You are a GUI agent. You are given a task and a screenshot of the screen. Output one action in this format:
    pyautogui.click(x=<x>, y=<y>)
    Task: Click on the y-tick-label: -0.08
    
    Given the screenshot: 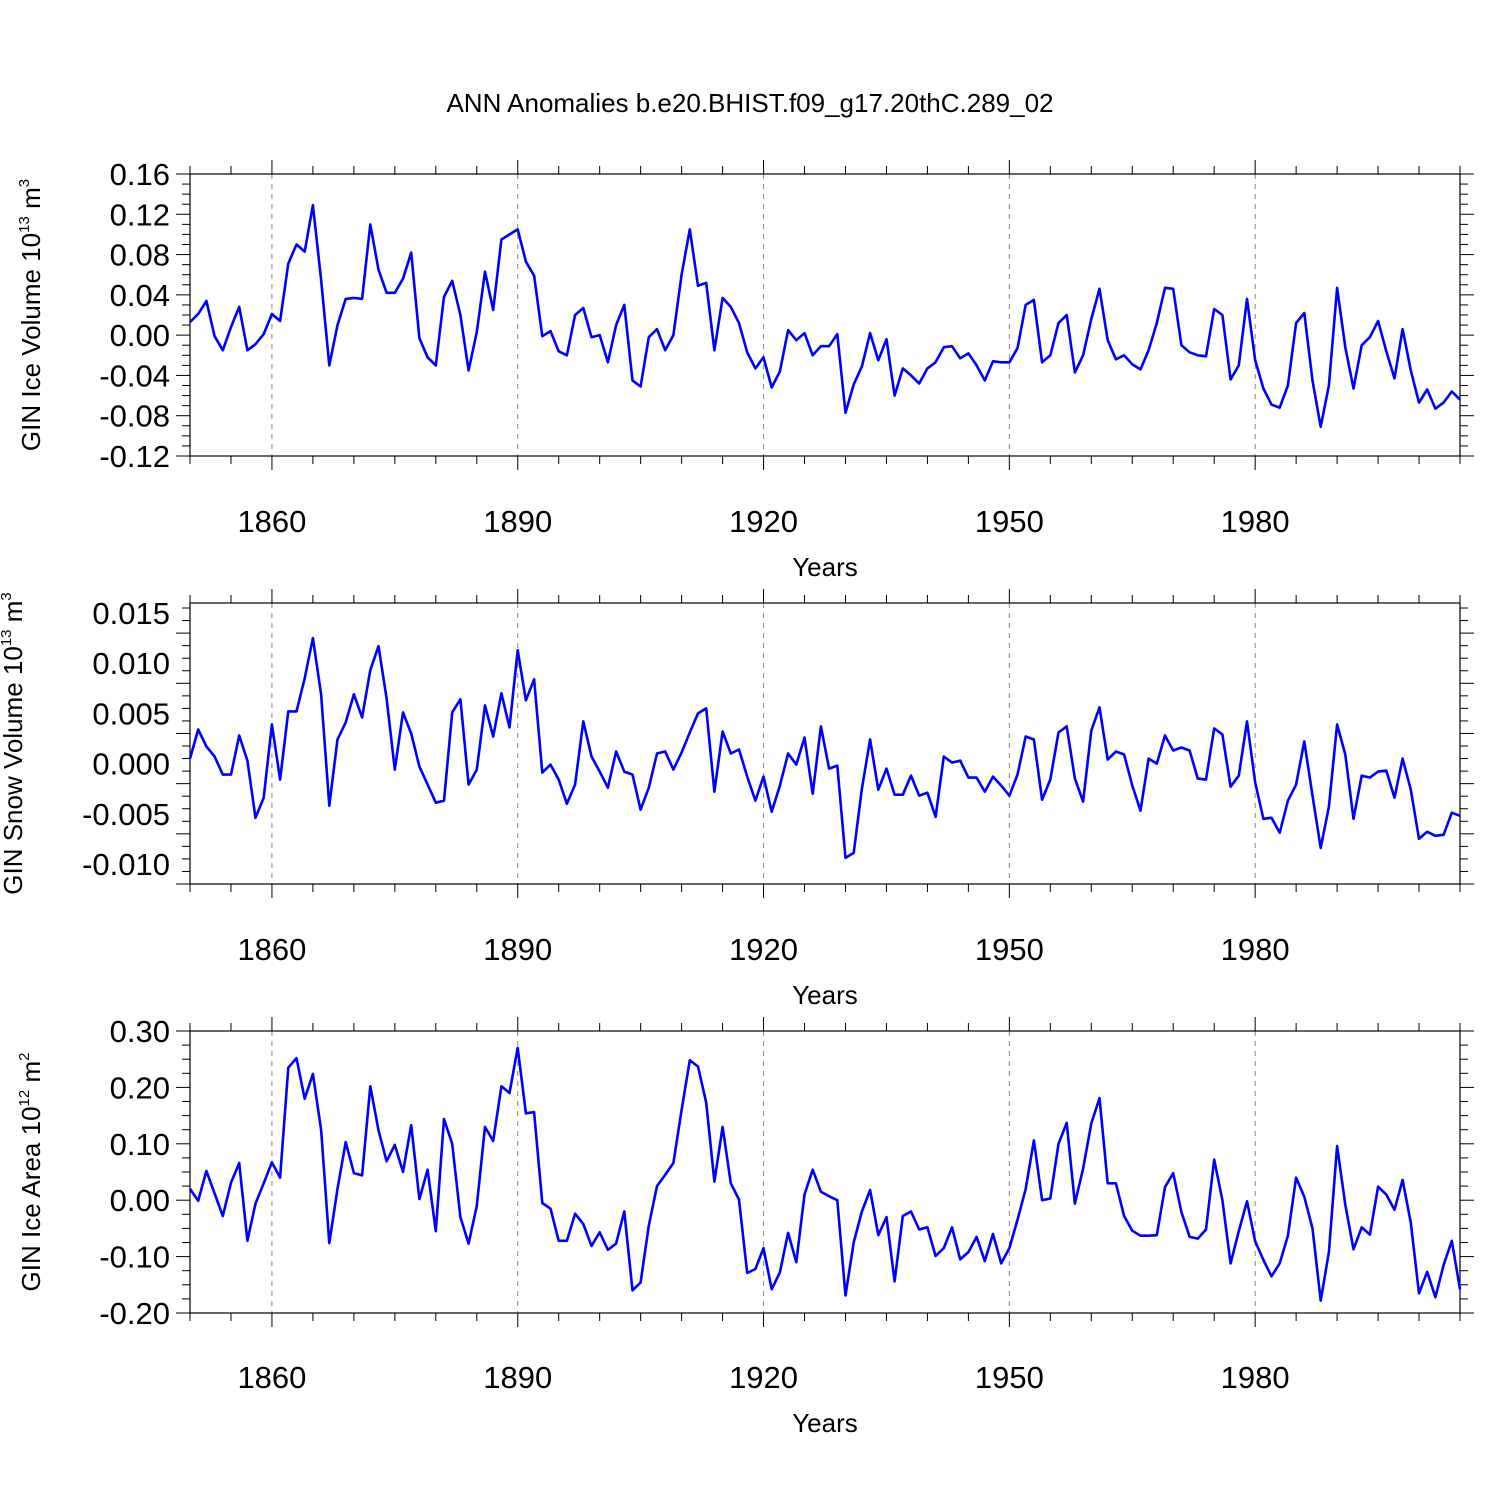 What is the action you would take?
    pyautogui.click(x=134, y=416)
    